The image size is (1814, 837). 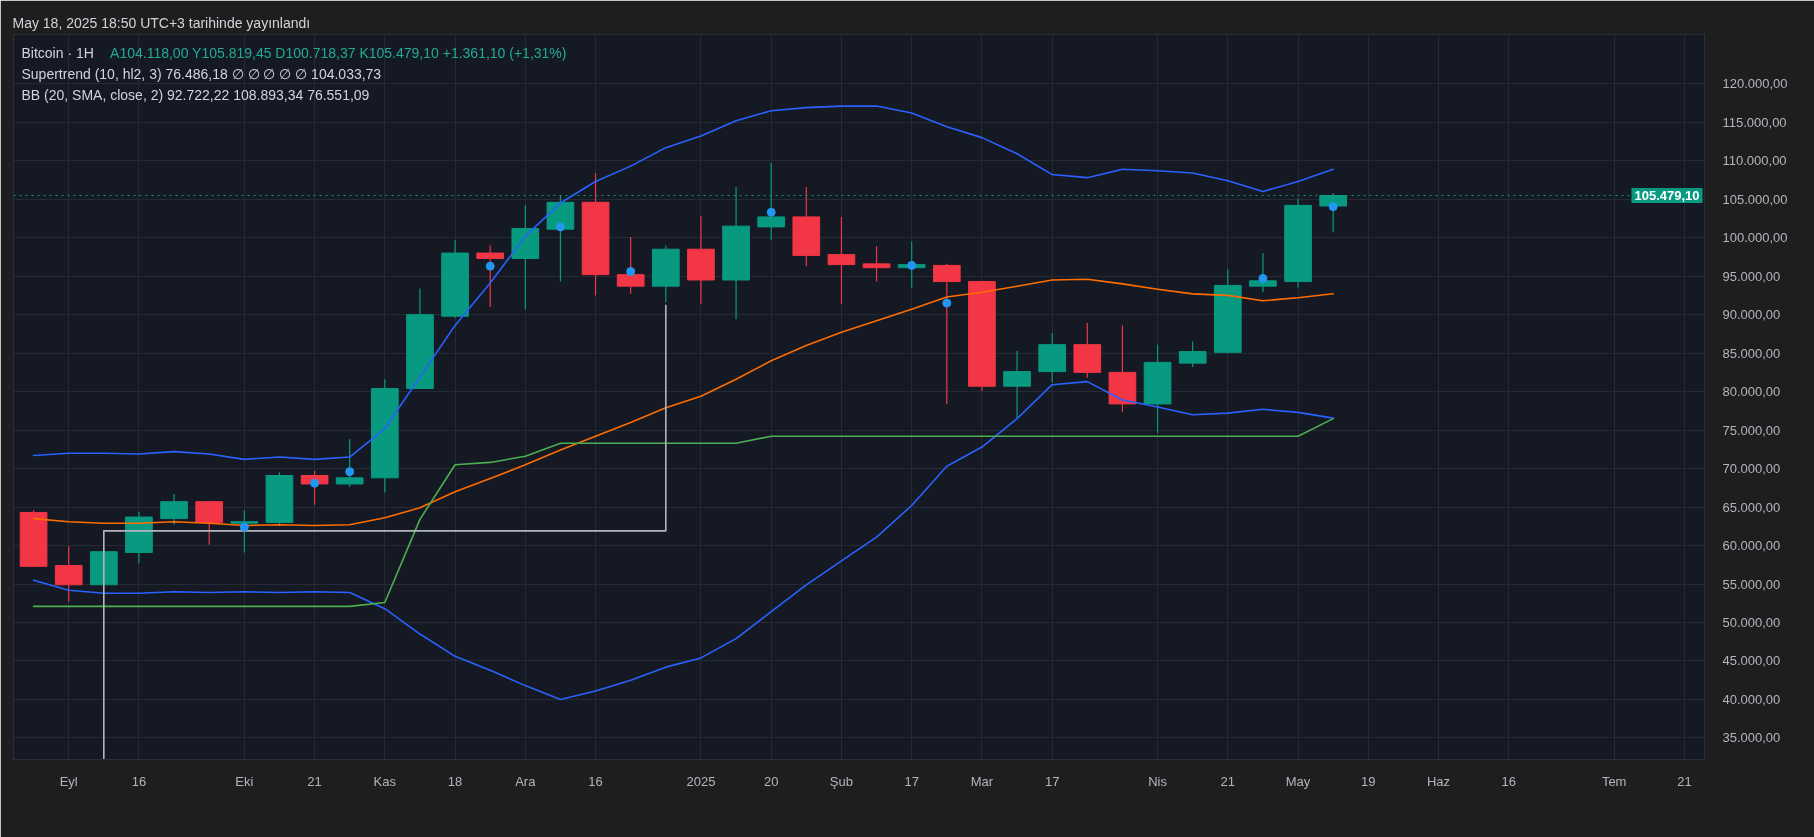 What do you see at coordinates (1439, 781) in the screenshot?
I see `x-tick-label: Haz` at bounding box center [1439, 781].